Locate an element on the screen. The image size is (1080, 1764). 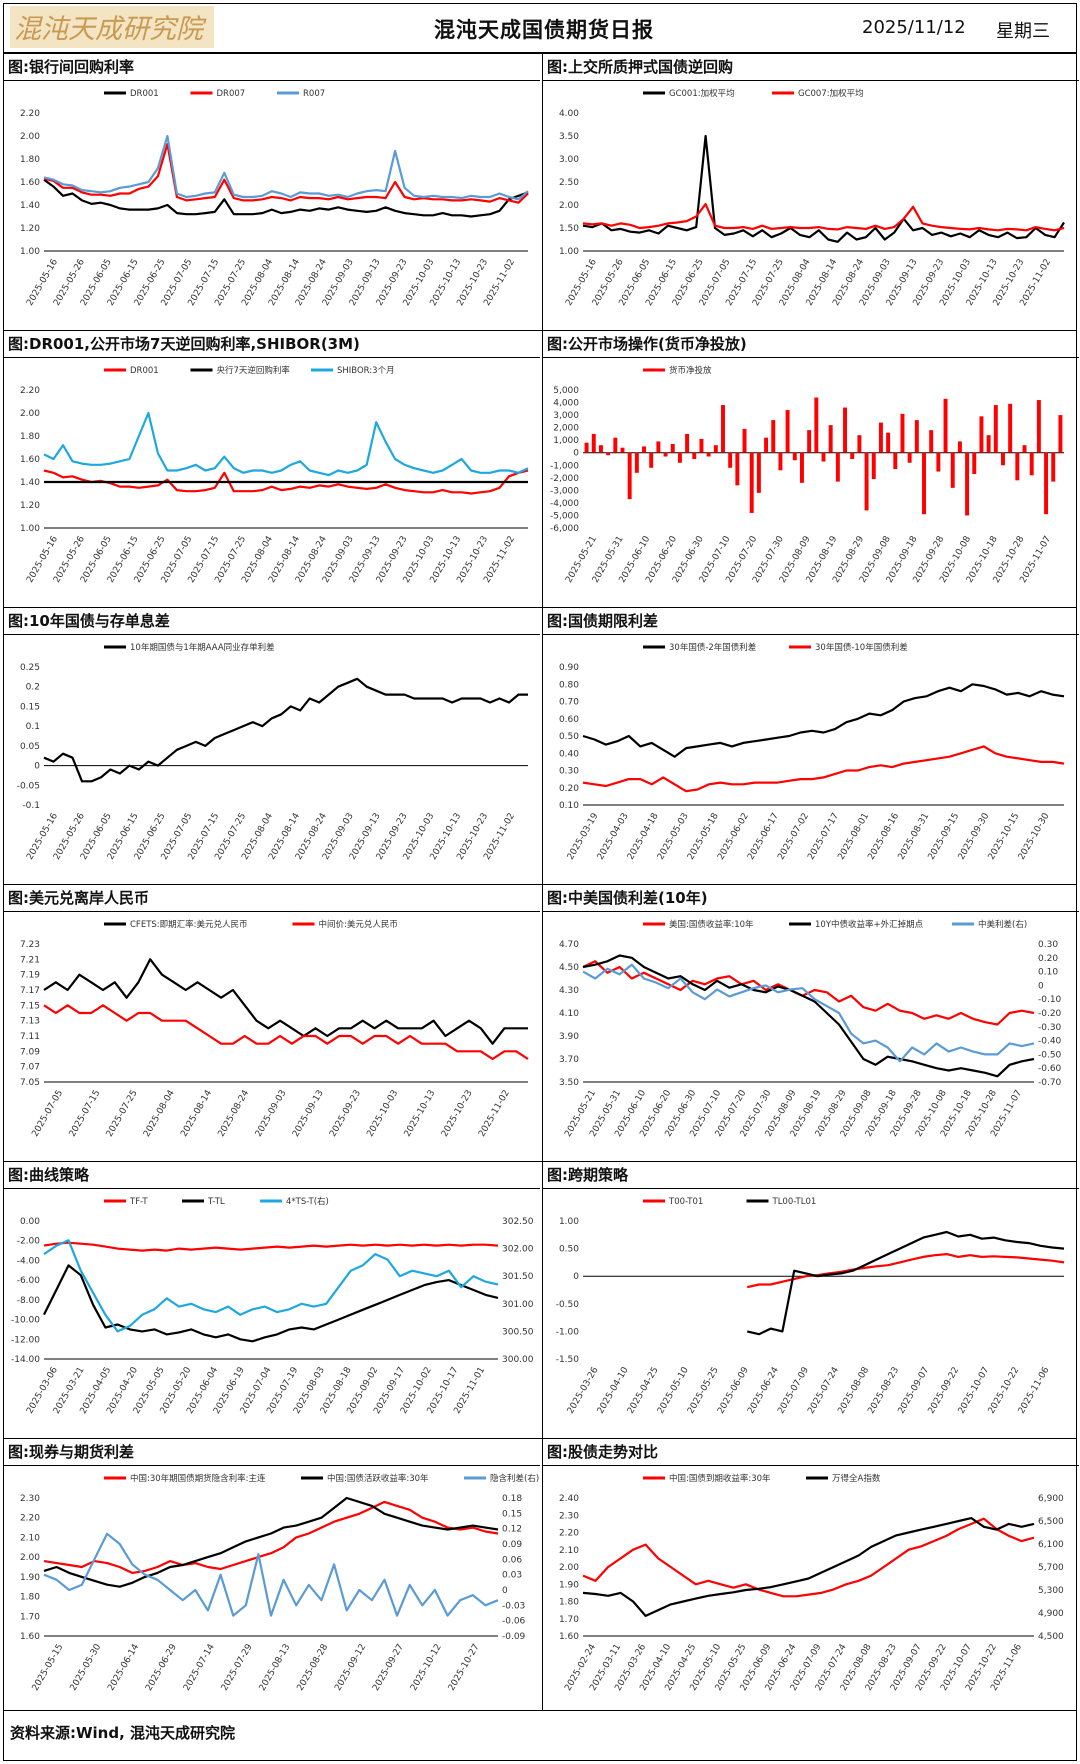
y-tick-label: 0.25 is located at coordinates (30, 668).